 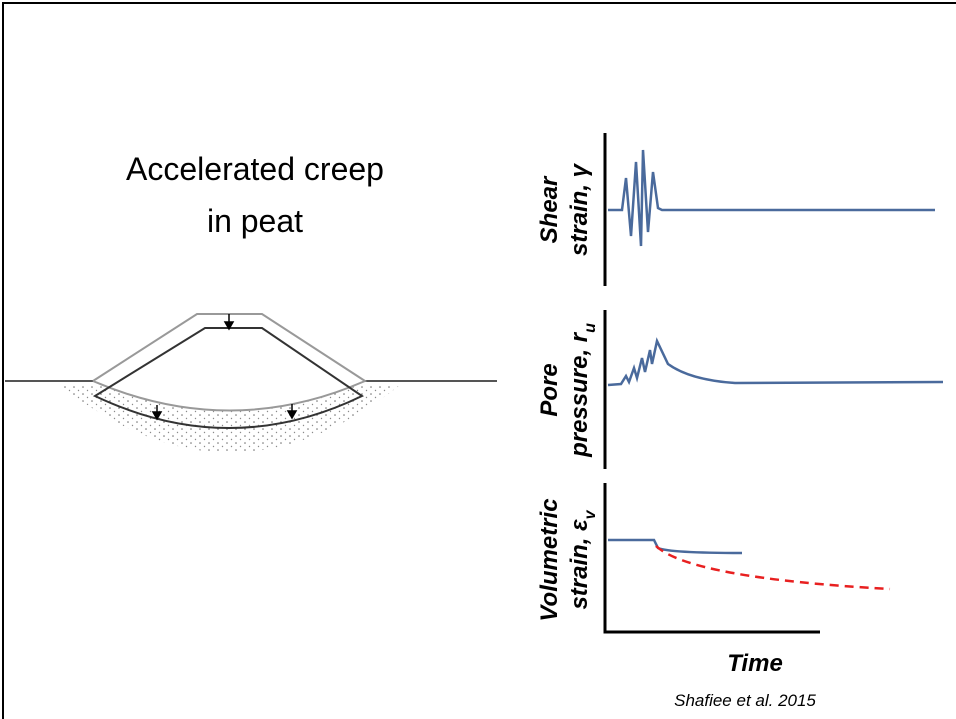 I want to click on panel-volumetric: Volumetric strain, εv, so click(x=713, y=558).